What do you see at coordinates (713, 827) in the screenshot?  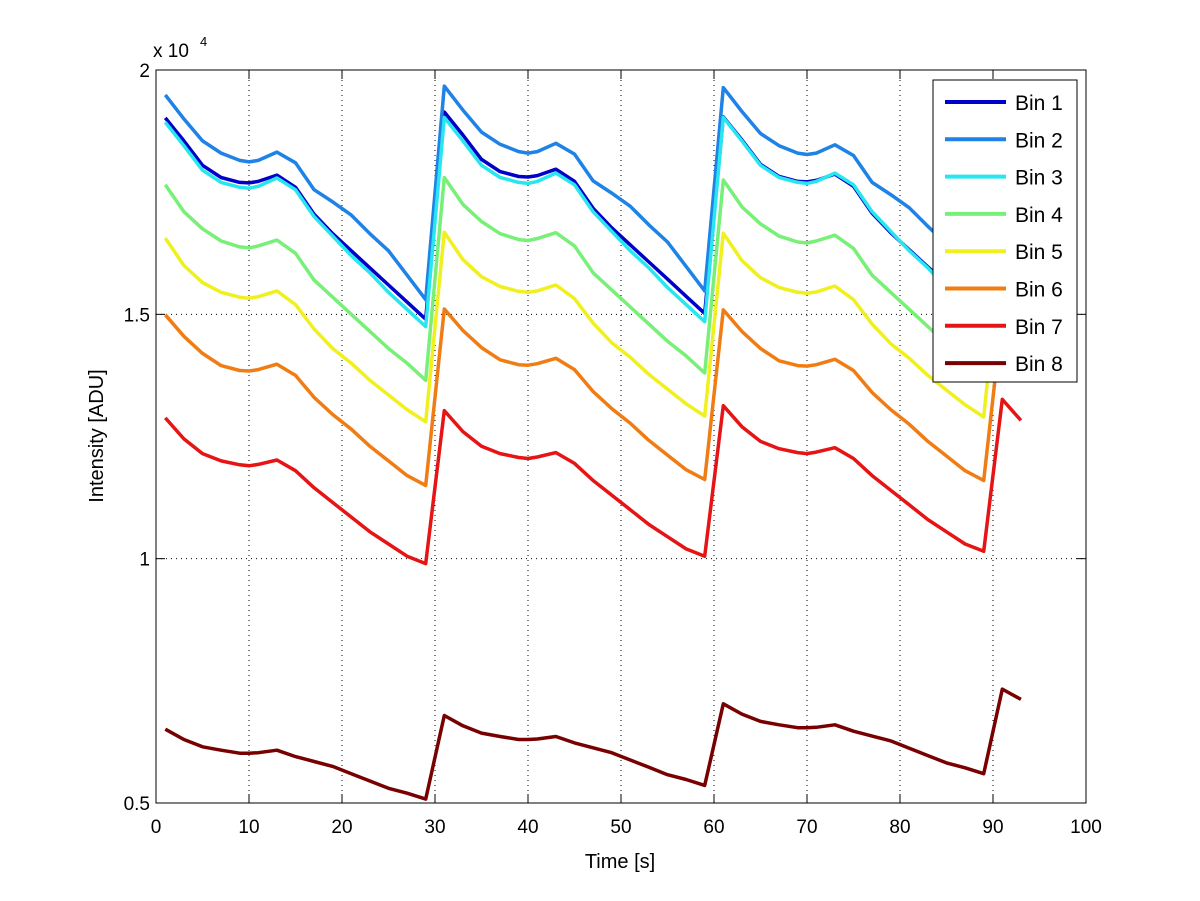 I see `x-tick-label: 60` at bounding box center [713, 827].